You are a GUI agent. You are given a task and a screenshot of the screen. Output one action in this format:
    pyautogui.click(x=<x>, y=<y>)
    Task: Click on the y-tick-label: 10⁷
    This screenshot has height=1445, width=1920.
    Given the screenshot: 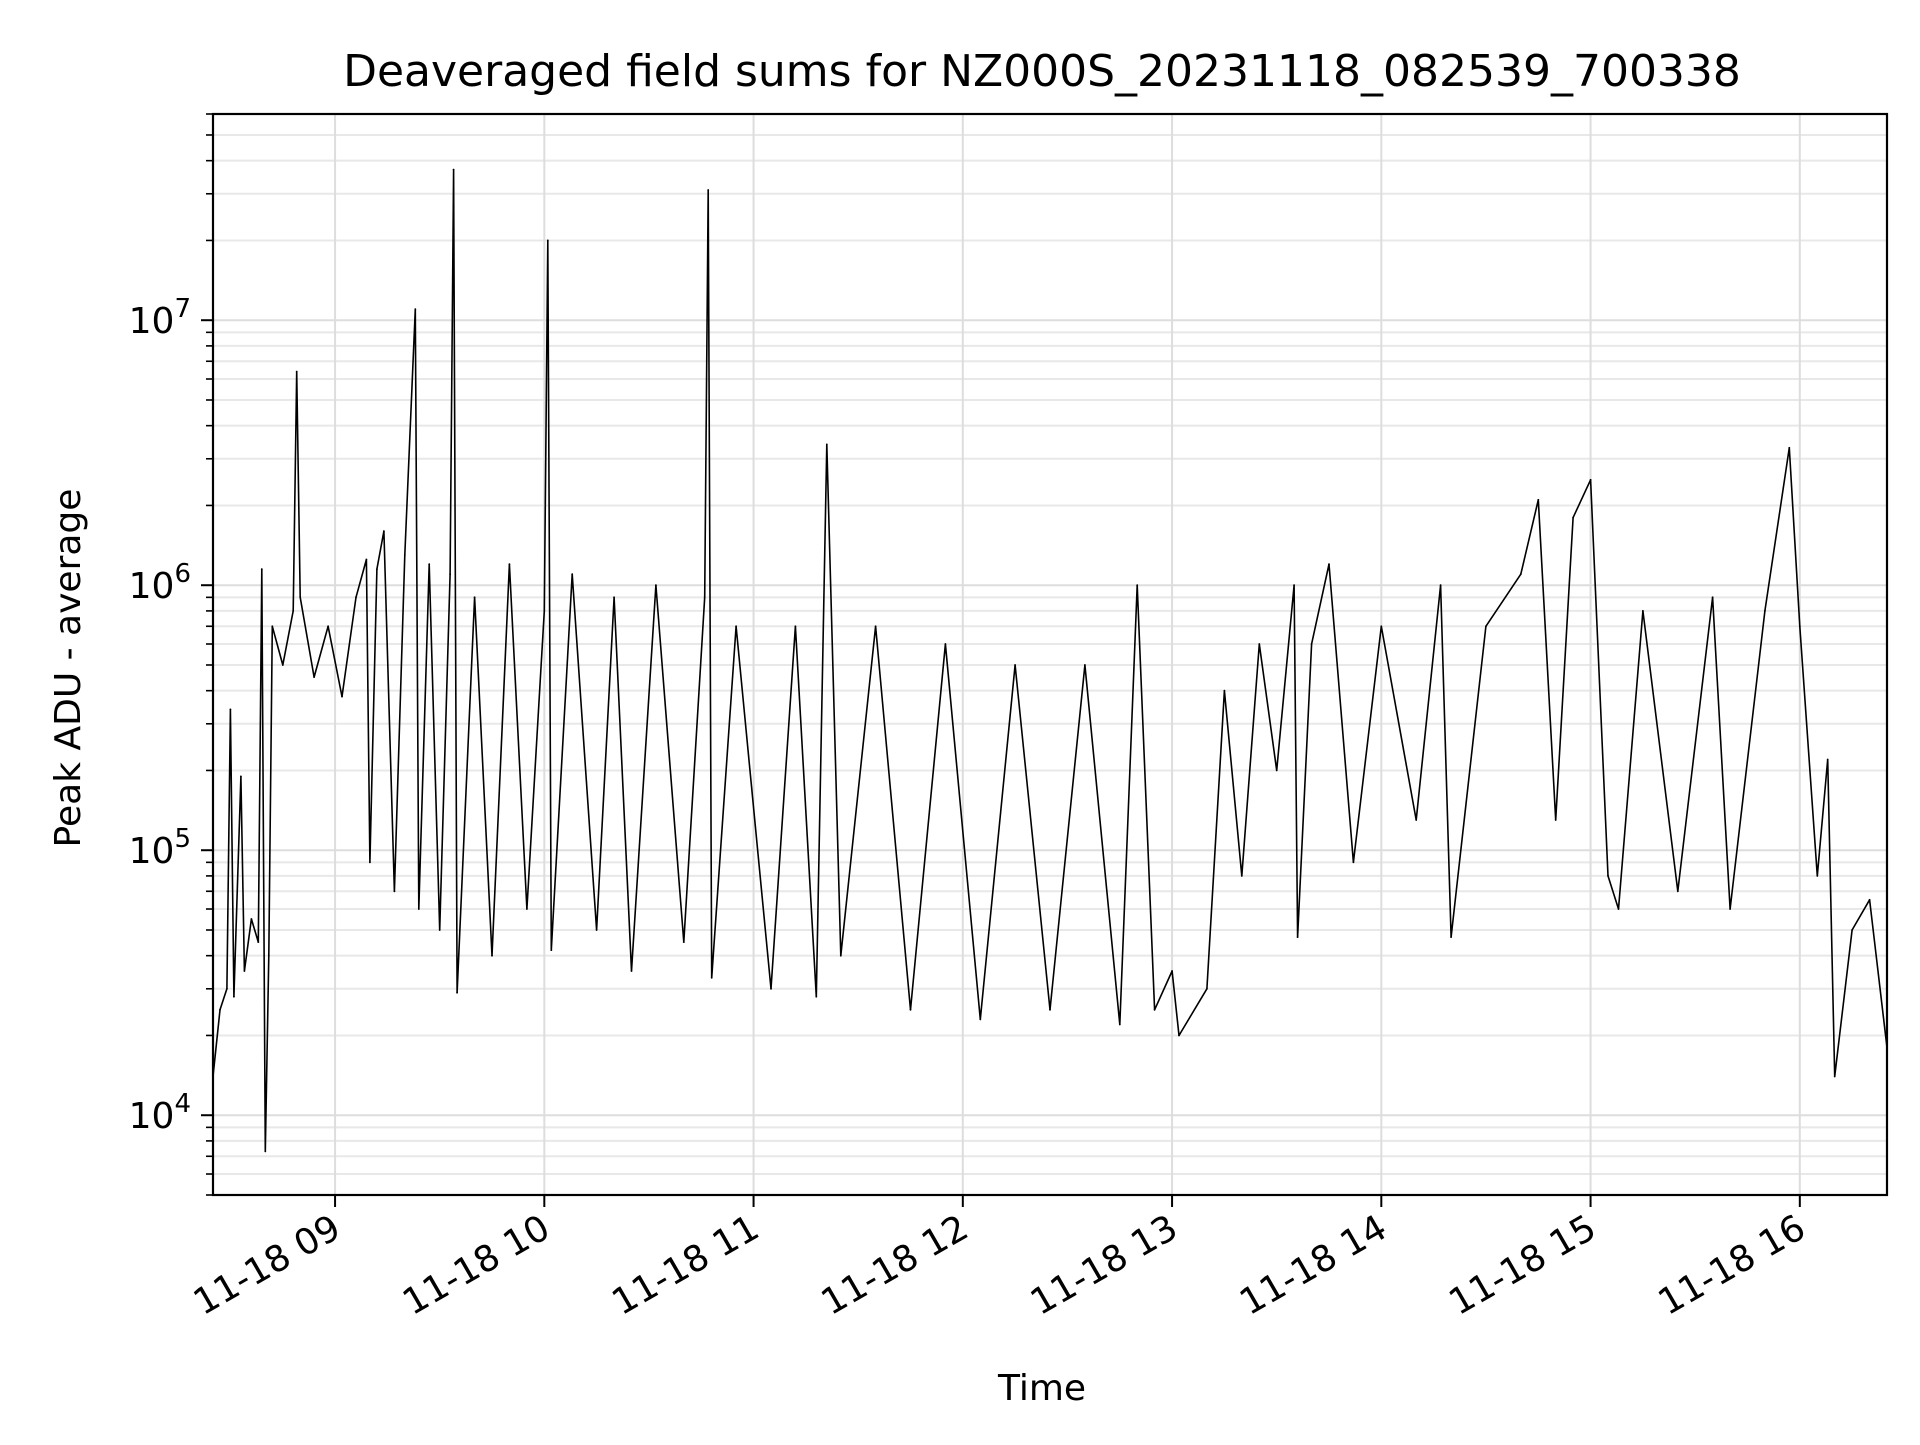 What is the action you would take?
    pyautogui.click(x=160, y=318)
    